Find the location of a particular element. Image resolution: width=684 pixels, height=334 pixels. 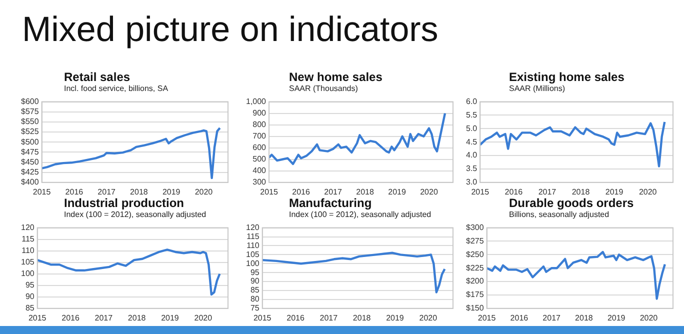

y-tick-label: $150 is located at coordinates (475, 308).